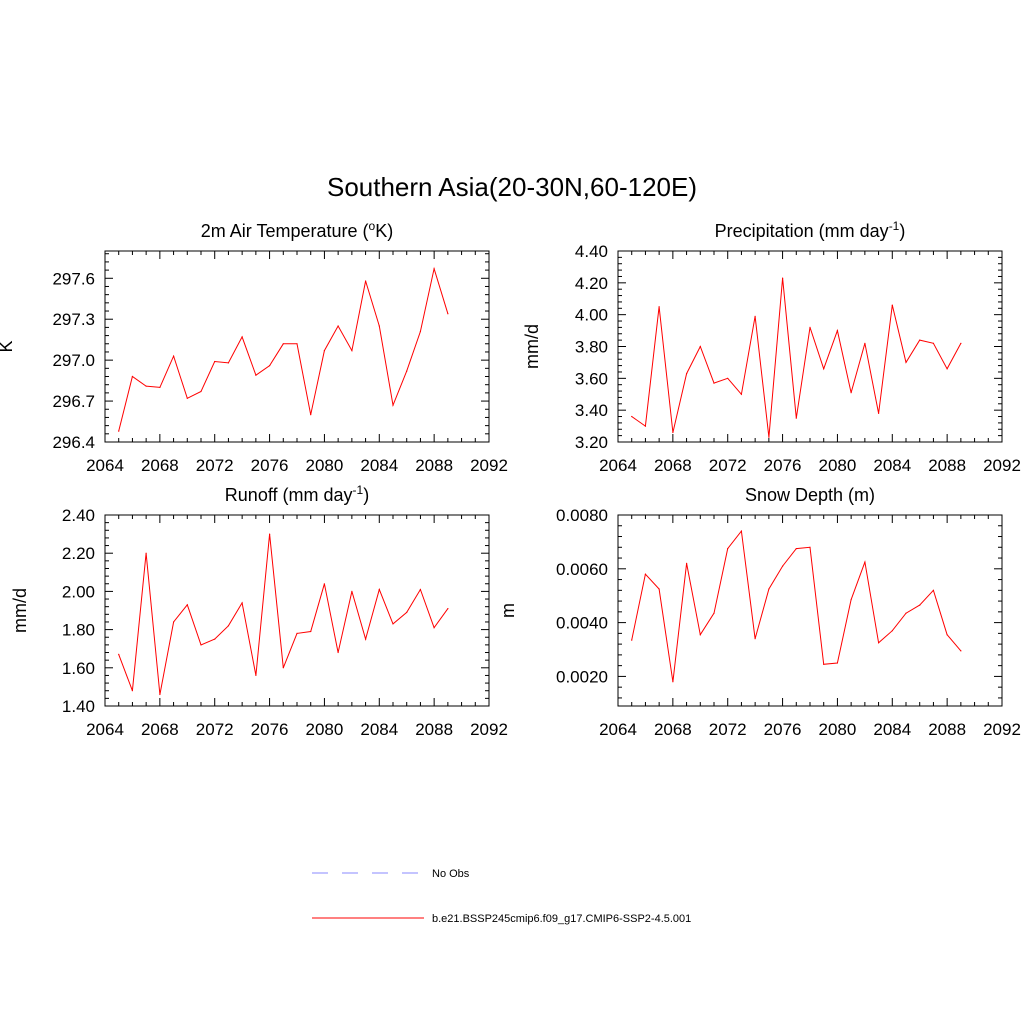  What do you see at coordinates (512, 187) in the screenshot?
I see `figure-title: Southern Asia(20-30N,60-120E)` at bounding box center [512, 187].